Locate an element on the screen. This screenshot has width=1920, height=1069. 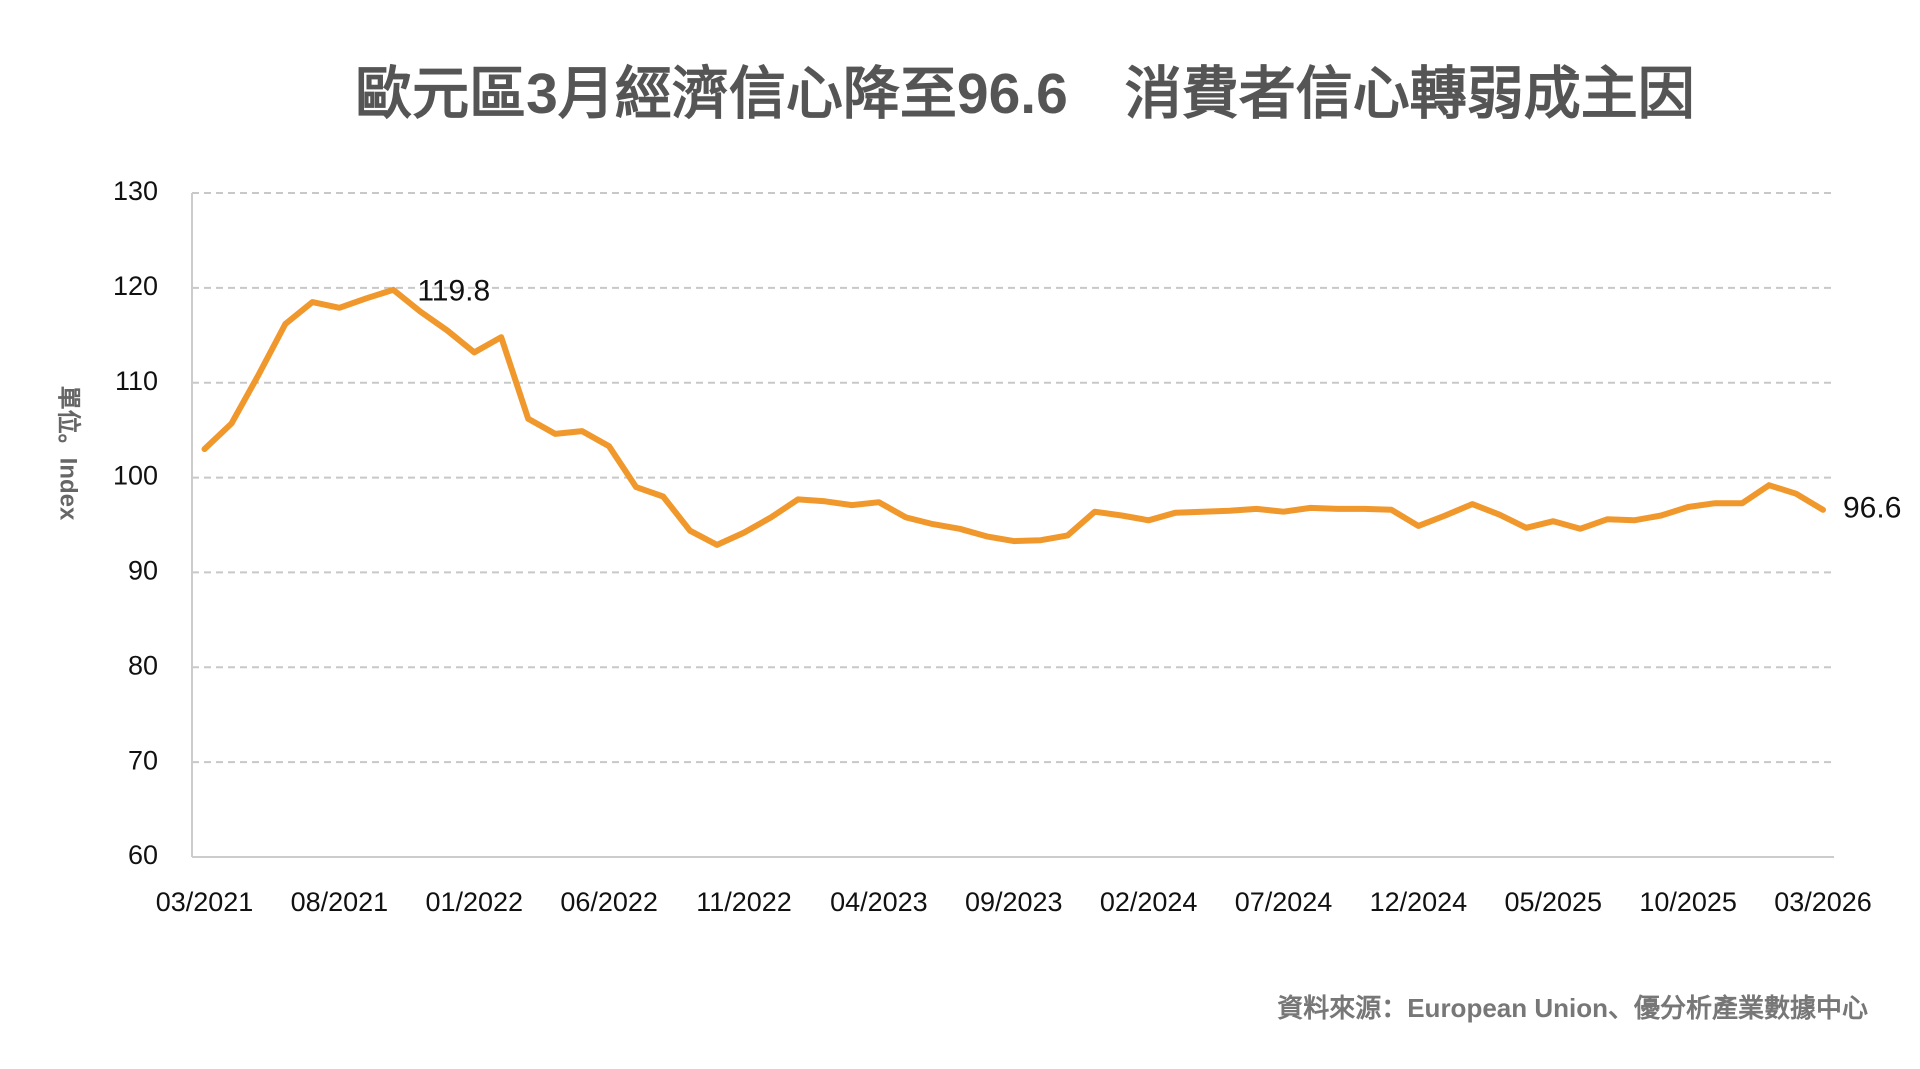
x-tick-label: 11/2022 is located at coordinates (744, 902).